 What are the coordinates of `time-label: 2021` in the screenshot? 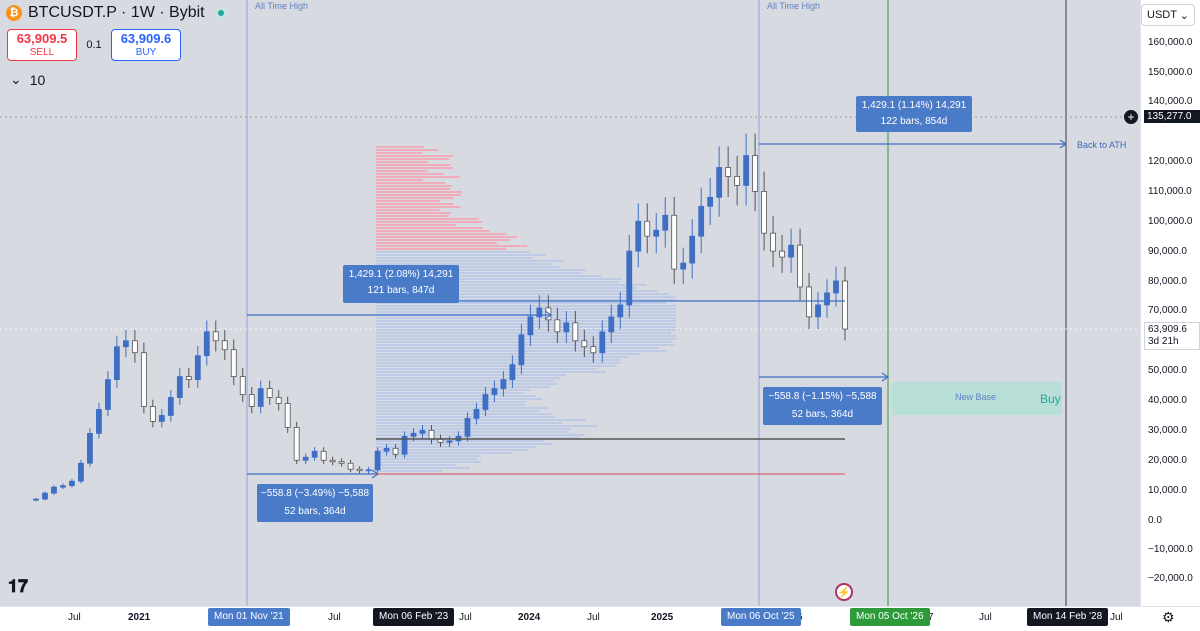 It's located at (139, 617).